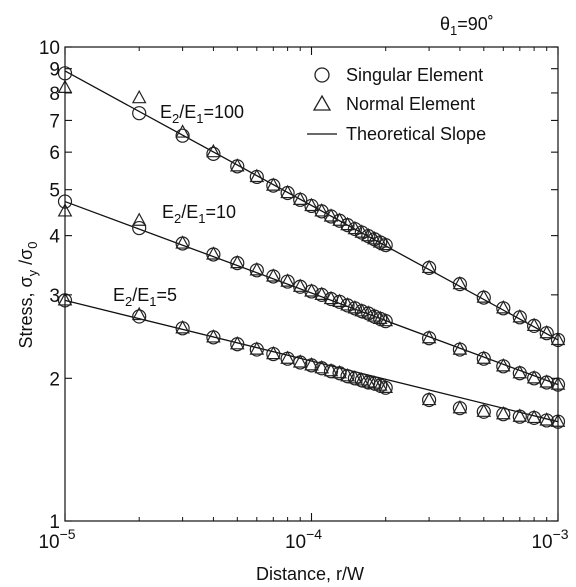 The height and width of the screenshot is (587, 576). Describe the element at coordinates (49, 48) in the screenshot. I see `y-tick-label: 10` at that location.